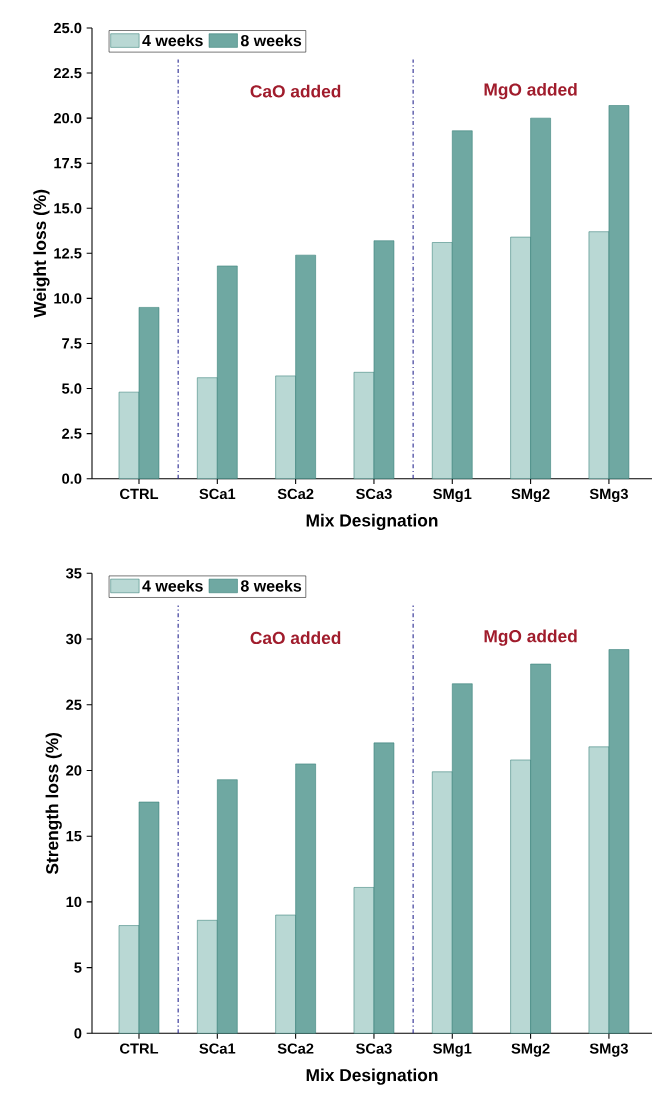 The width and height of the screenshot is (652, 1102). I want to click on y-tick-label: 20, so click(74, 770).